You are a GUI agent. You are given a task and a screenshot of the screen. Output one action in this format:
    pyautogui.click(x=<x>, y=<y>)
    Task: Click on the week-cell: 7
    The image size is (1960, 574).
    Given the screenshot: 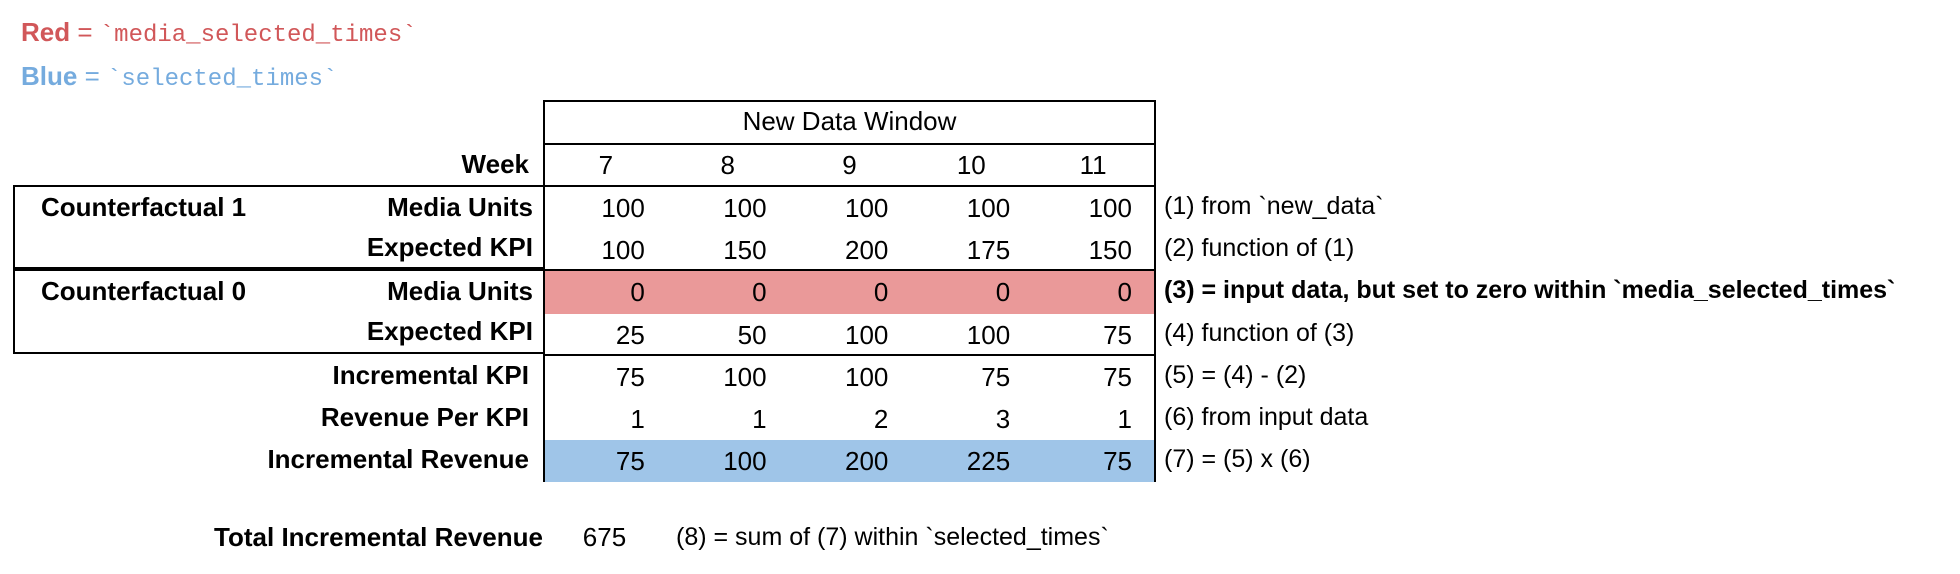 What is the action you would take?
    pyautogui.click(x=606, y=165)
    